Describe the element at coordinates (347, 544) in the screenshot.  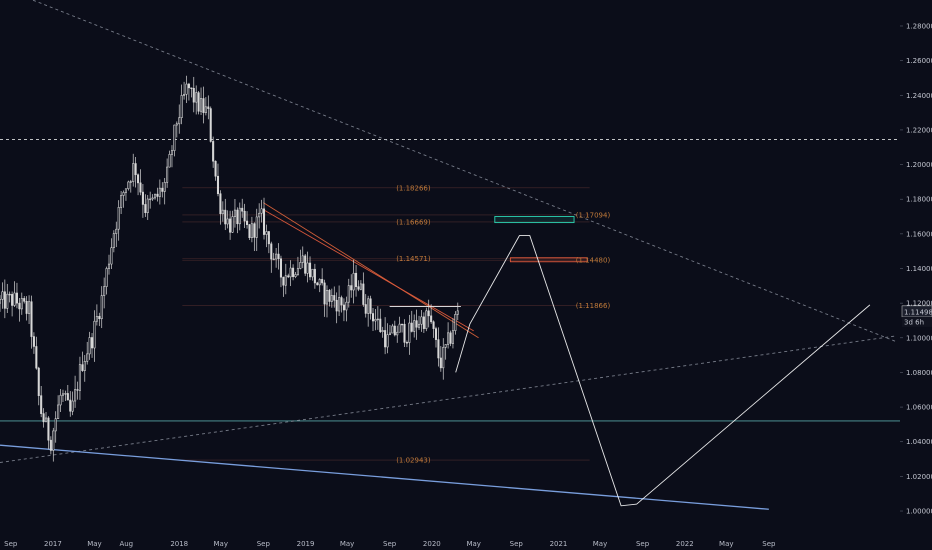
I see `x-tick-label-8: May` at that location.